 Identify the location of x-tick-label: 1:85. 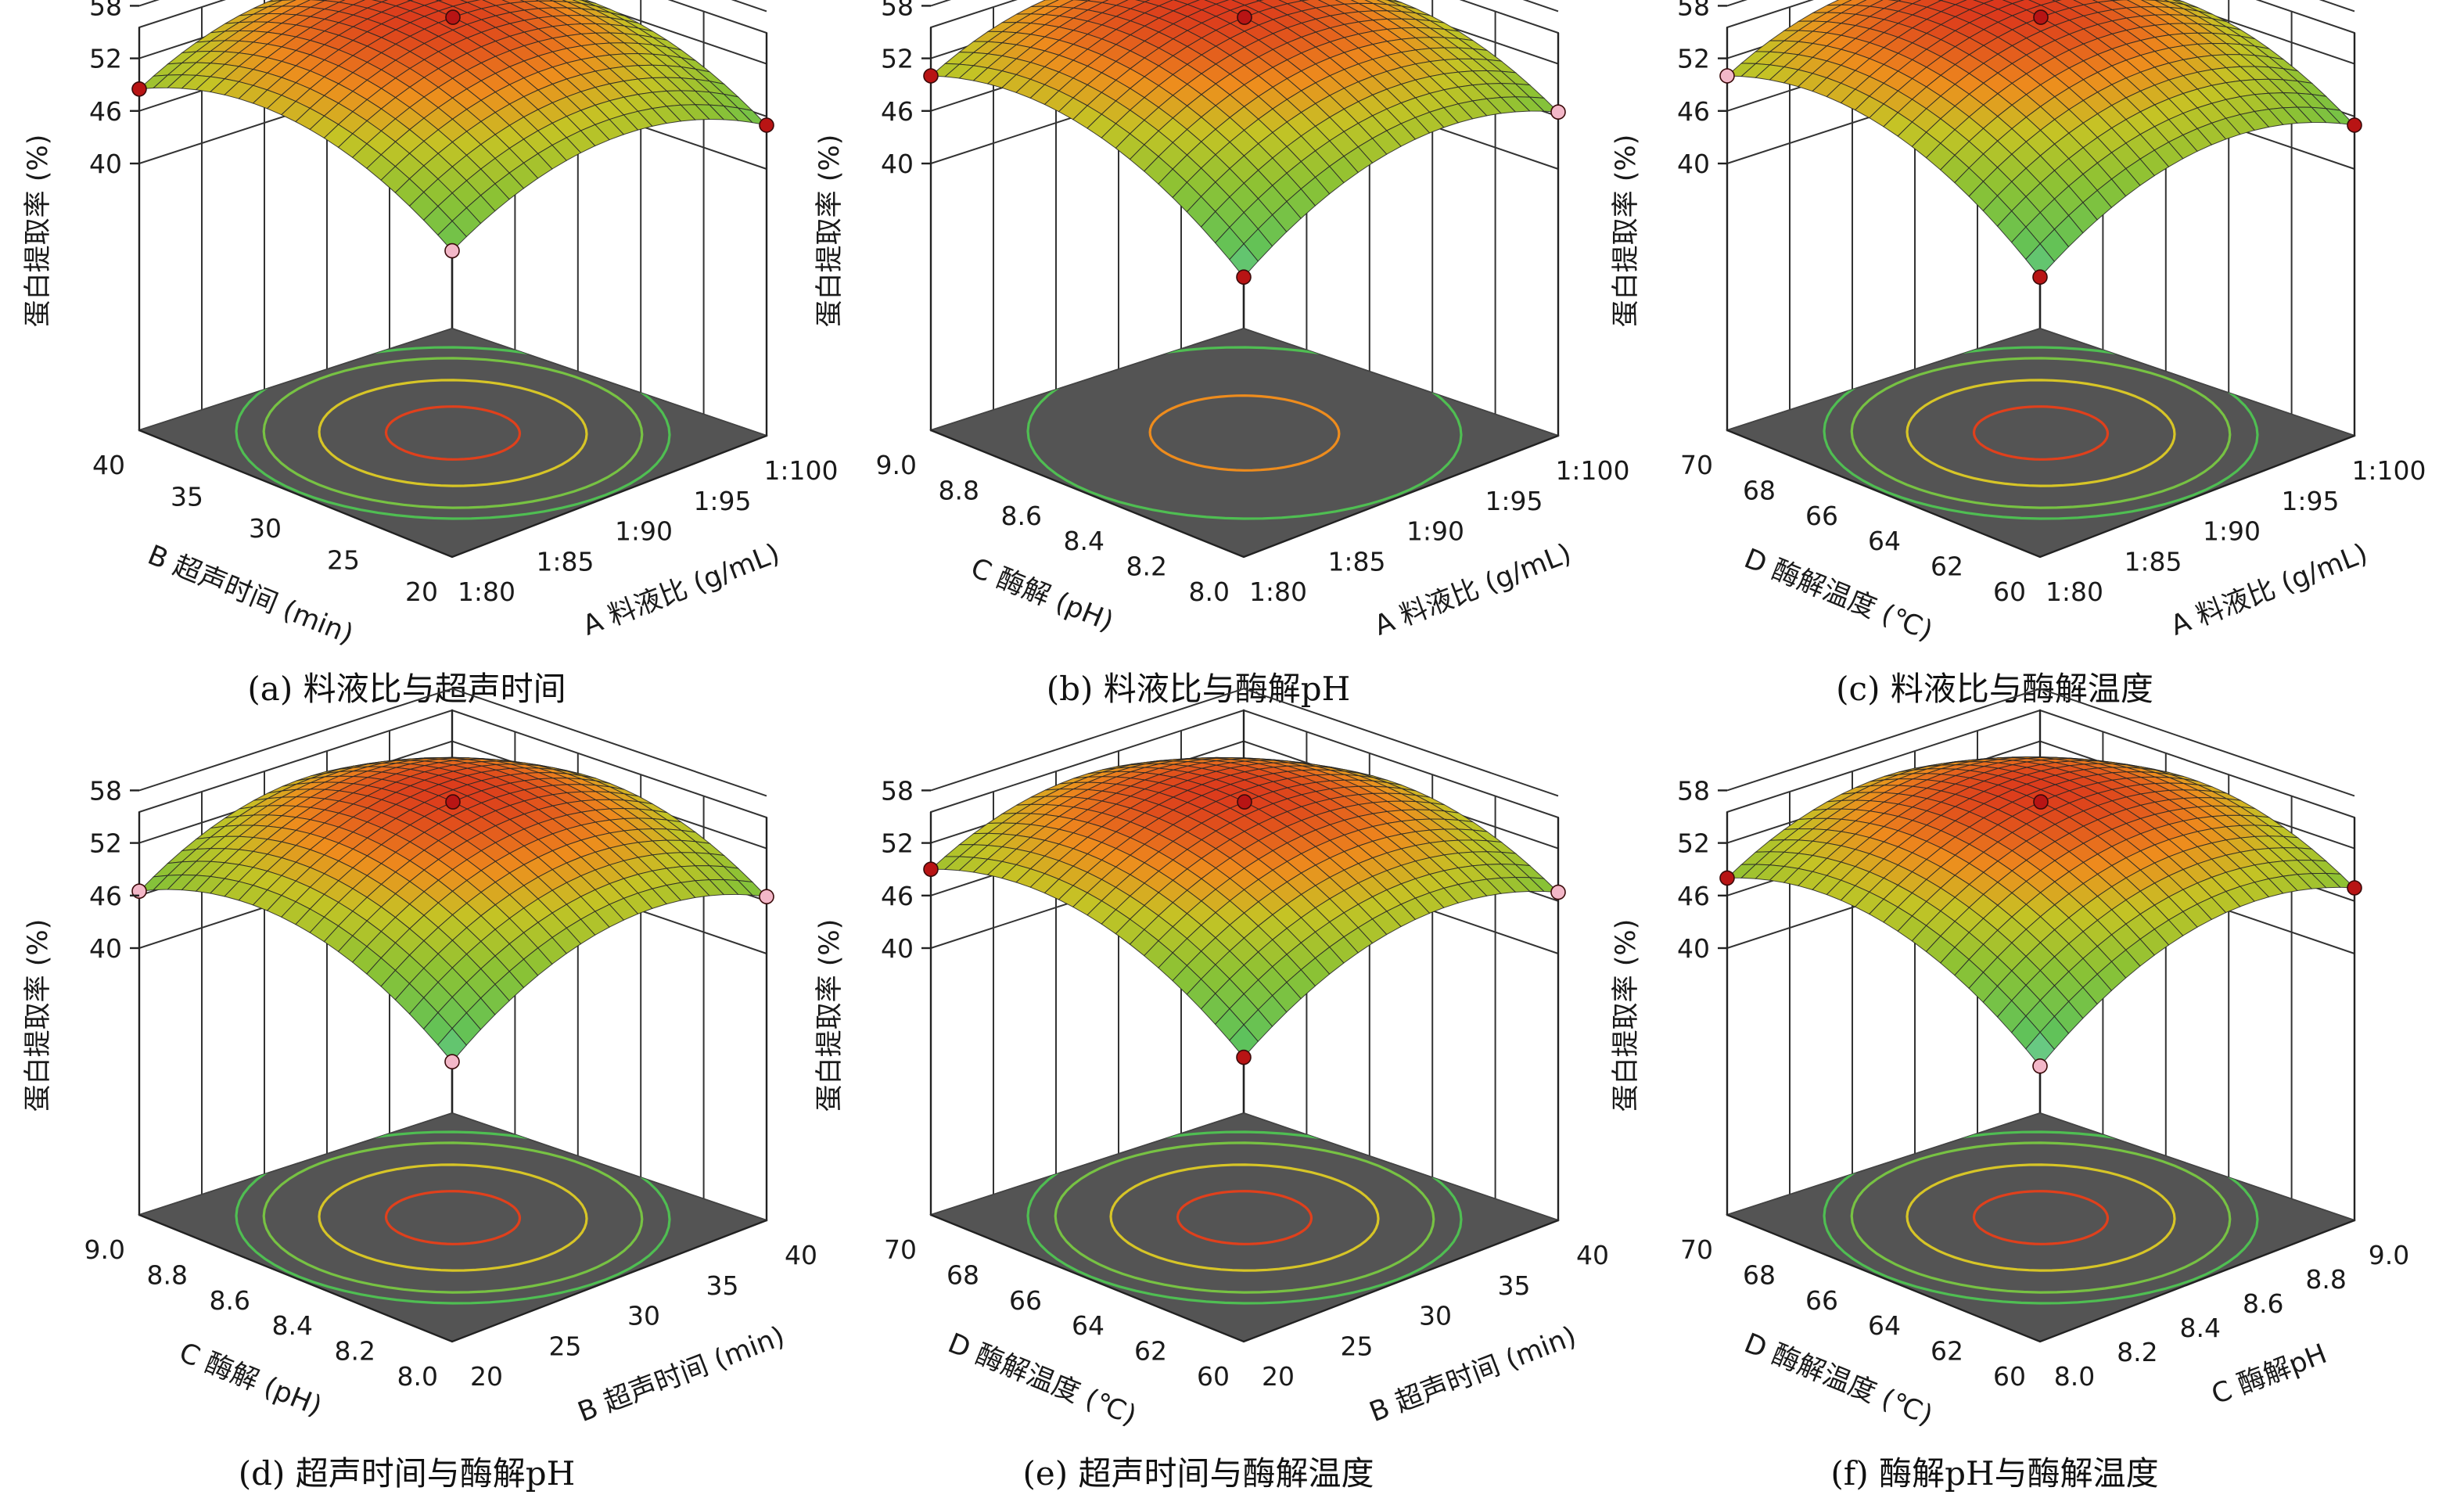
(2153, 561).